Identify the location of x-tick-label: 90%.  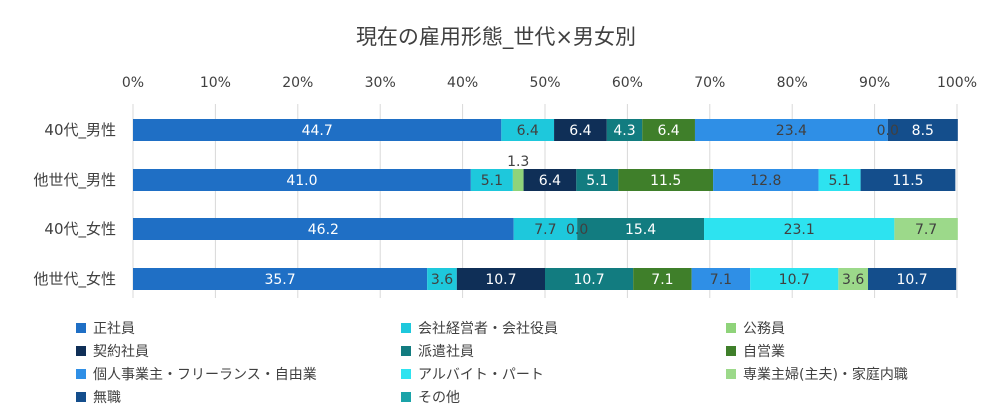
(874, 83).